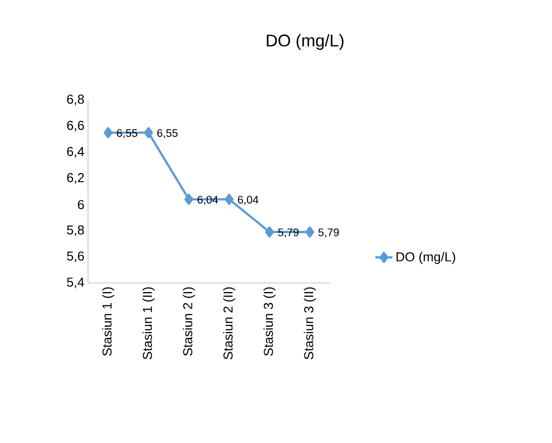 Image resolution: width=552 pixels, height=443 pixels. What do you see at coordinates (75, 126) in the screenshot?
I see `y-tick-label: 6,6` at bounding box center [75, 126].